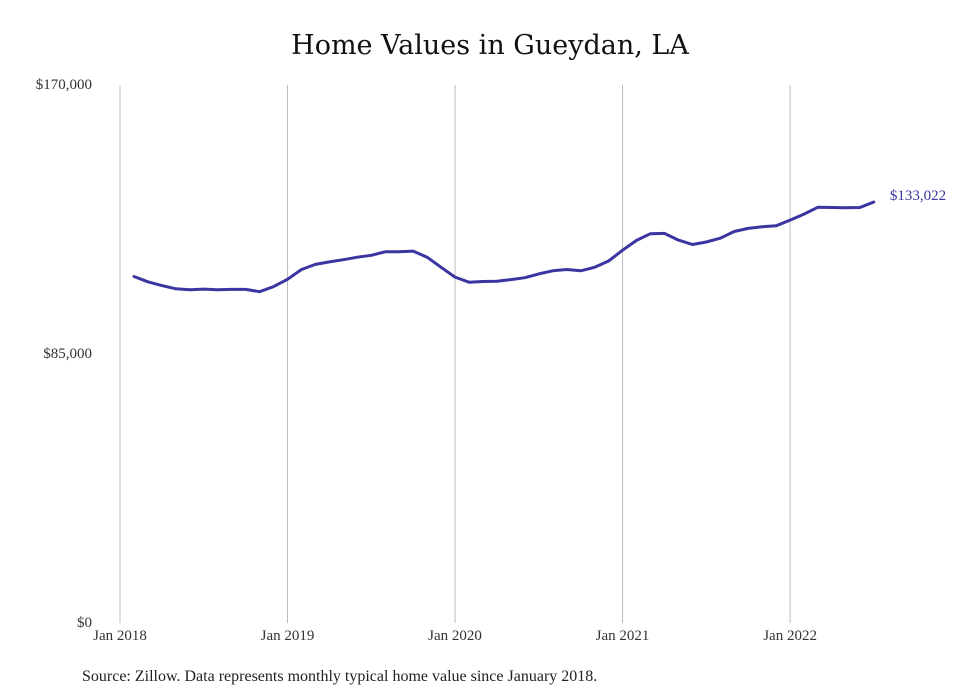 This screenshot has width=980, height=699. I want to click on x-axis: Jan 2018 Jan 2019 Jan 2020 Jan 2021 Jan 2022, so click(455, 636).